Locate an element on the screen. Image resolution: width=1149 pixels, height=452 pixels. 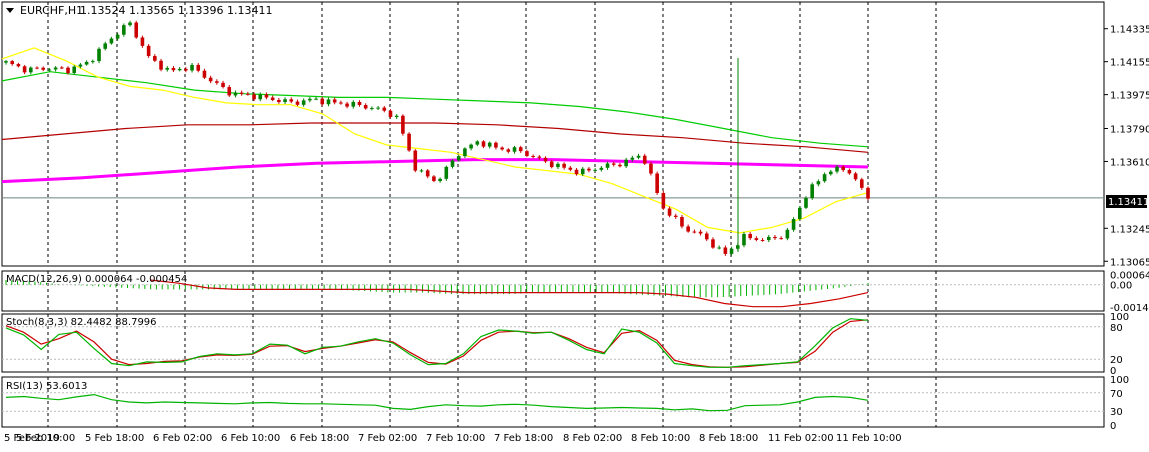
macd-y-tick-label: 0.000643 is located at coordinates (1129, 276).